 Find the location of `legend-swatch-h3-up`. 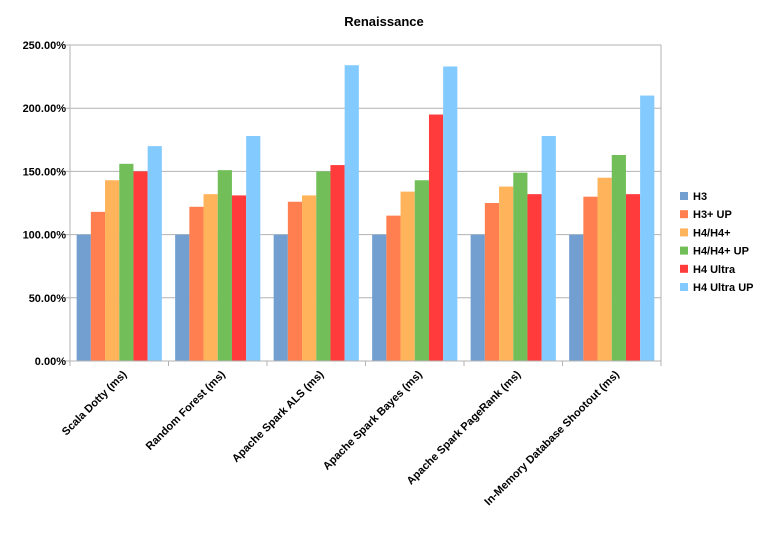

legend-swatch-h3-up is located at coordinates (684, 214).